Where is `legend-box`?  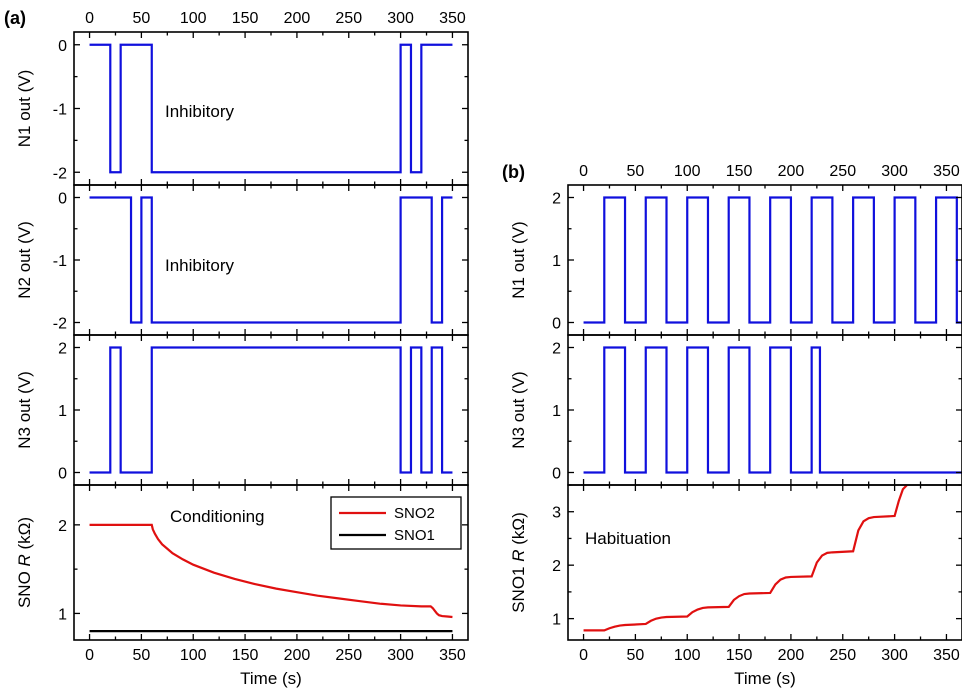
legend-box is located at coordinates (396, 523).